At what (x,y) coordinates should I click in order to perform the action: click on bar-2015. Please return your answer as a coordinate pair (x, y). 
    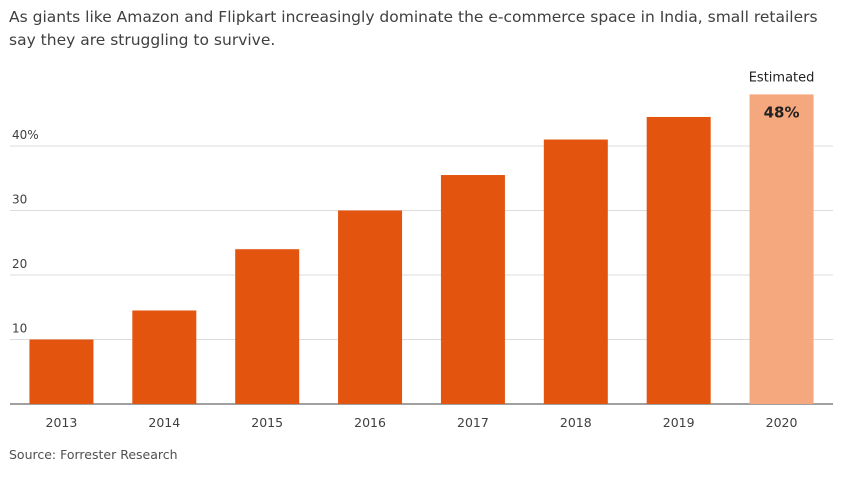
    Looking at the image, I should click on (267, 326).